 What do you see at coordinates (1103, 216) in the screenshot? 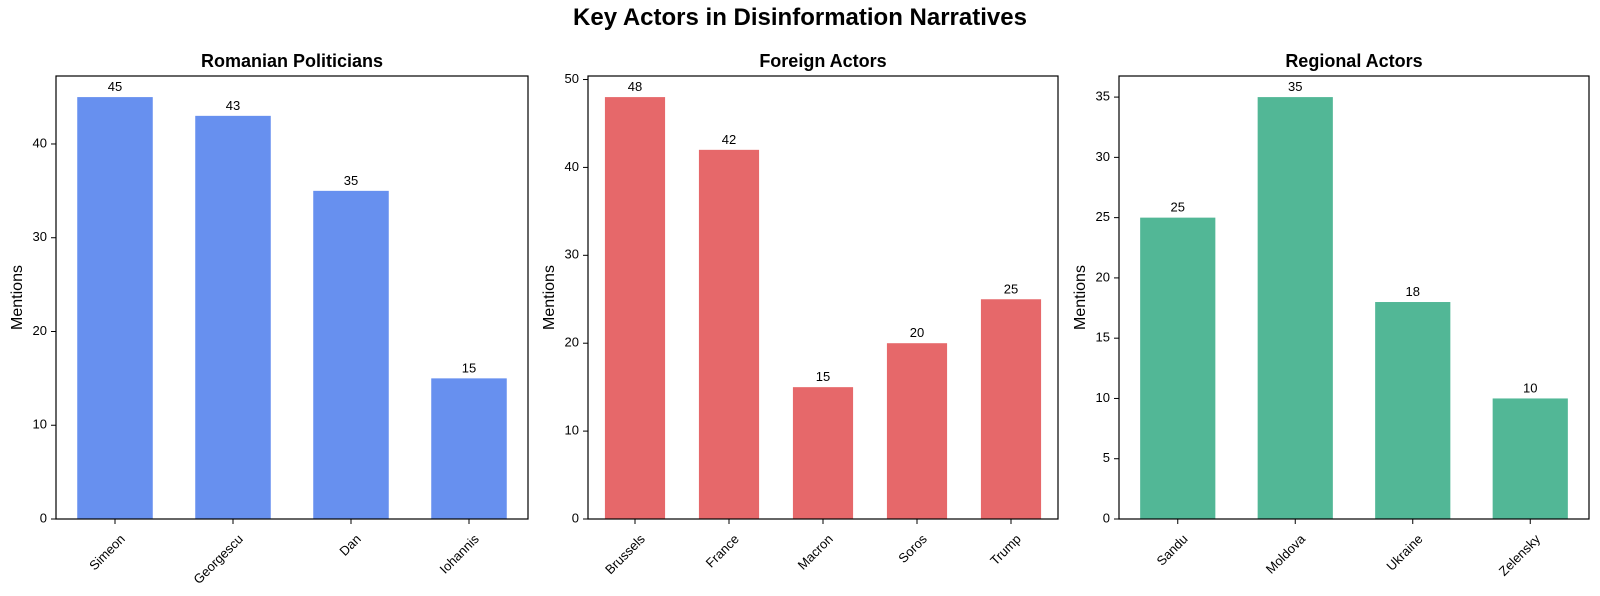
I see `y-tick-label: 25` at bounding box center [1103, 216].